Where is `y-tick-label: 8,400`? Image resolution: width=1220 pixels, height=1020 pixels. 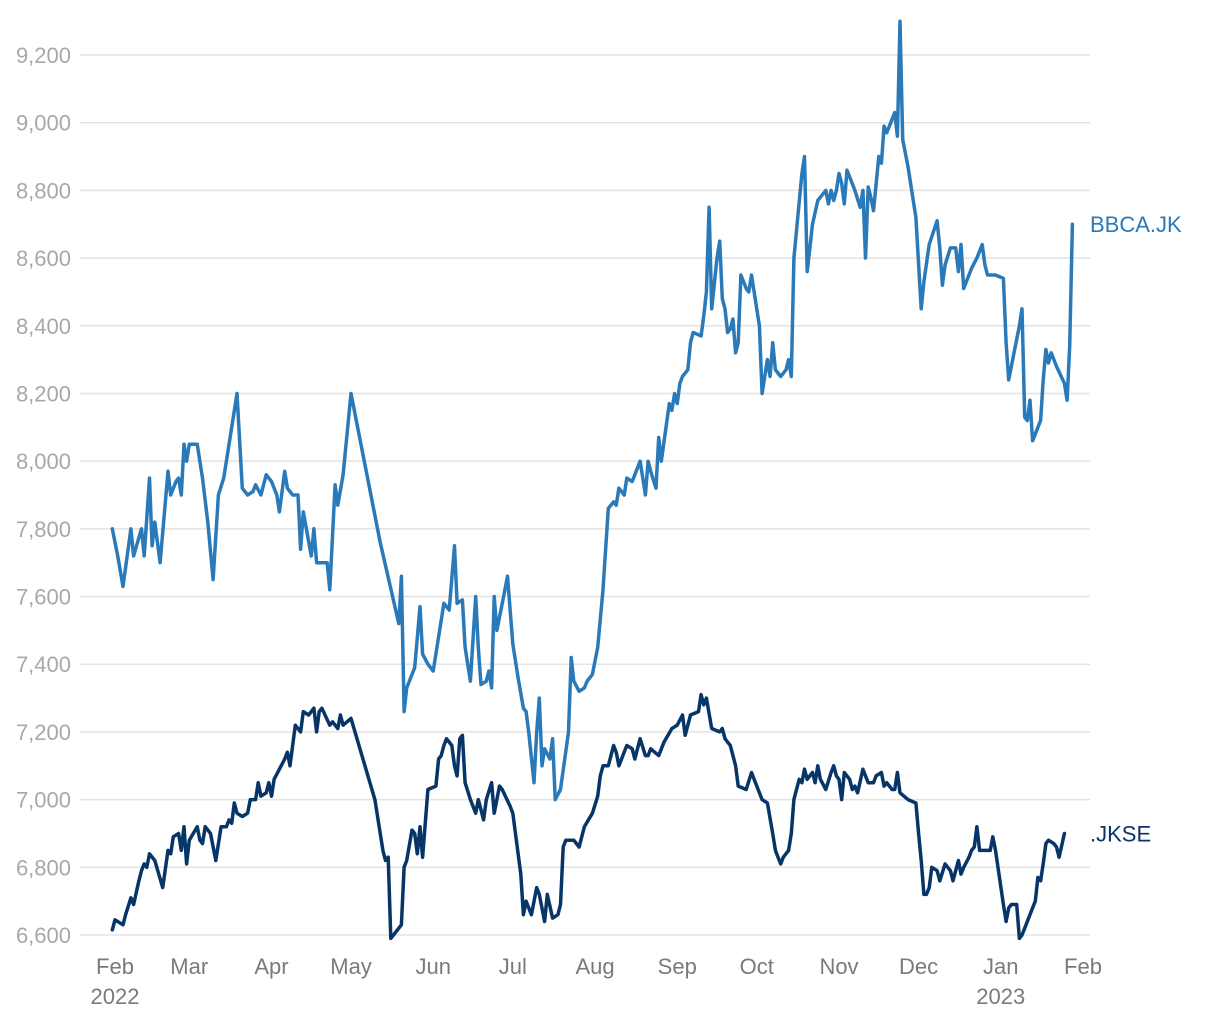 y-tick-label: 8,400 is located at coordinates (43, 326).